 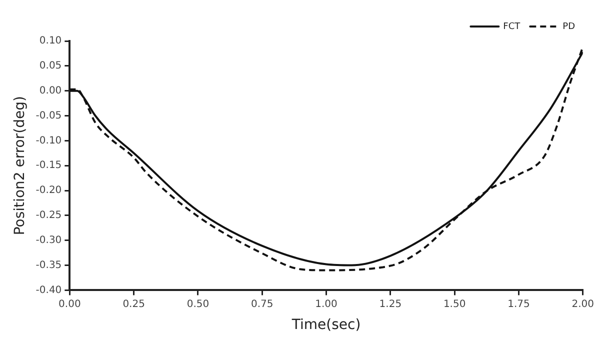 I want to click on x-tick-label: 1.50, so click(x=454, y=304).